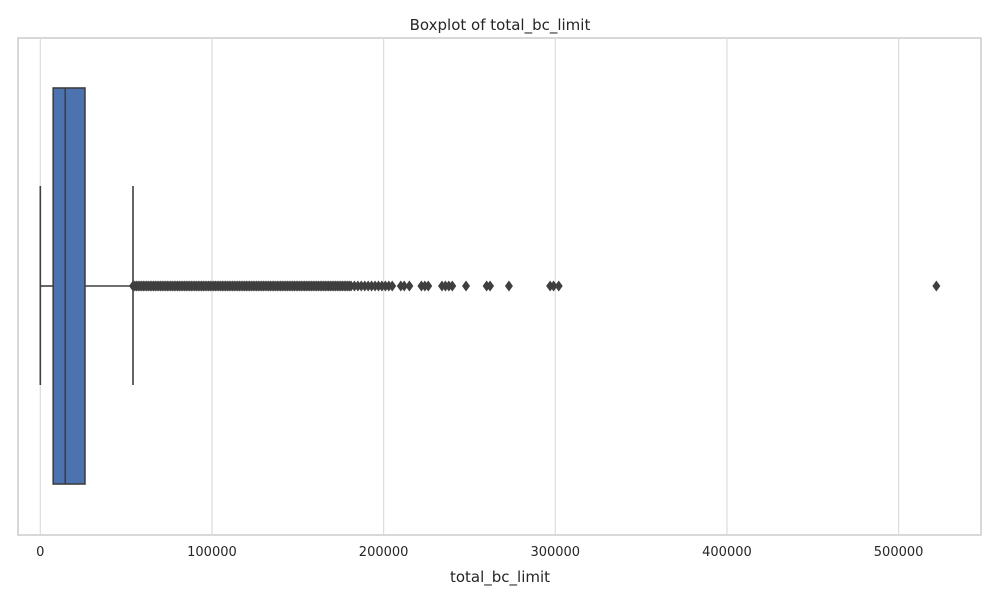 This screenshot has width=1000, height=600. Describe the element at coordinates (479, 552) in the screenshot. I see `tick-layer: 0 100000 200000 300000 400000 500000` at that location.